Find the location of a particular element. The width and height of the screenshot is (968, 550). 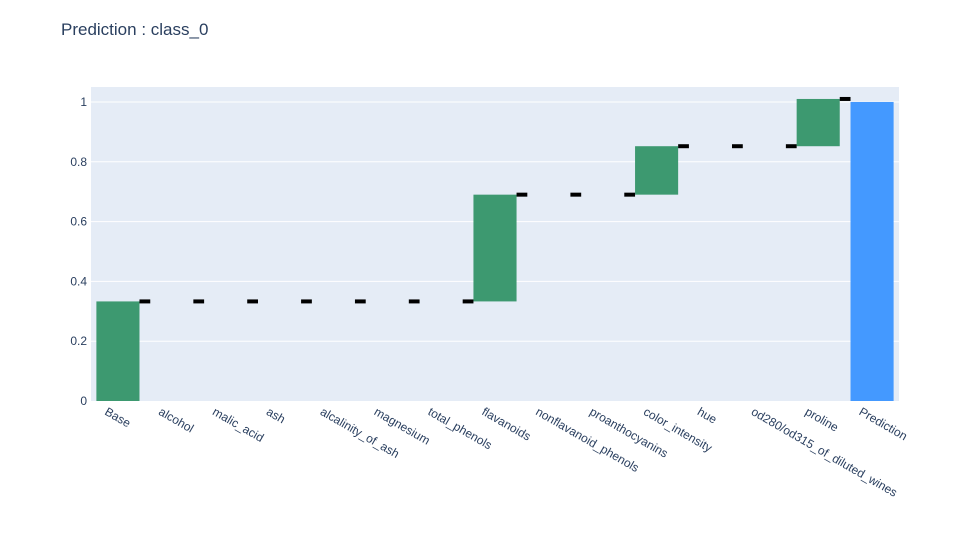

chart-title: Prediction : class_0 is located at coordinates (135, 29).